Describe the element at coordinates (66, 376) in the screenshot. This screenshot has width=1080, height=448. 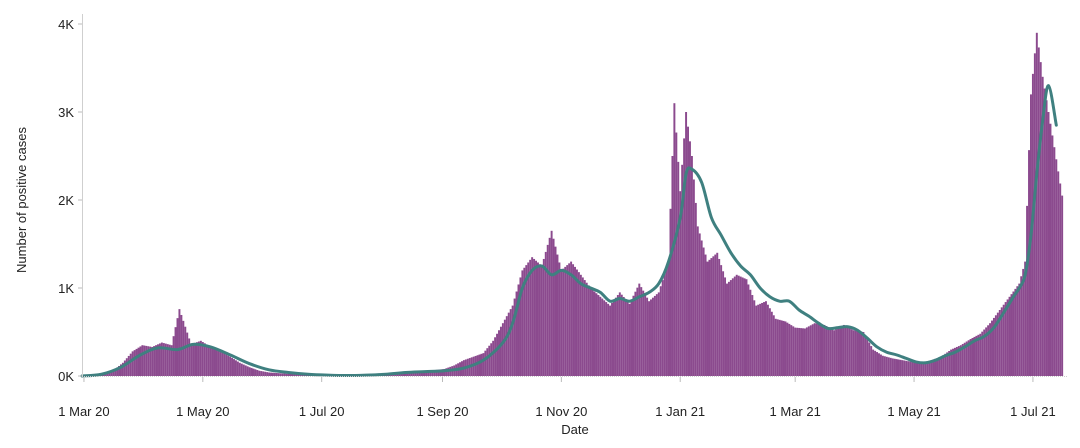
I see `y-tick-label: 0K` at that location.